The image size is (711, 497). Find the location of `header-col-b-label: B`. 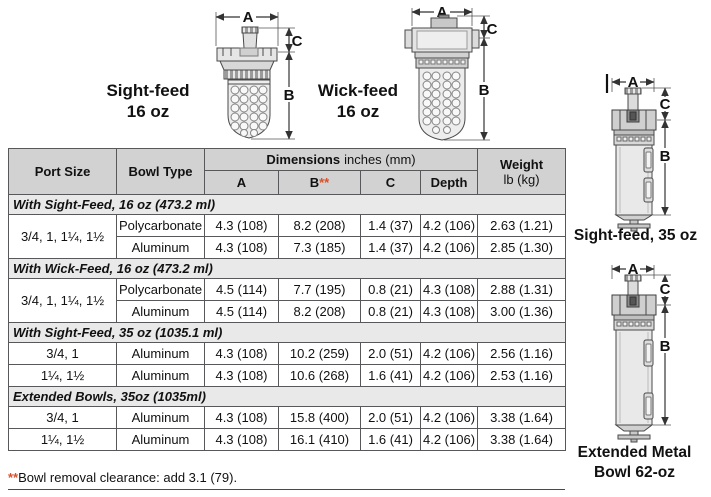

header-col-b-label: B is located at coordinates (314, 182).